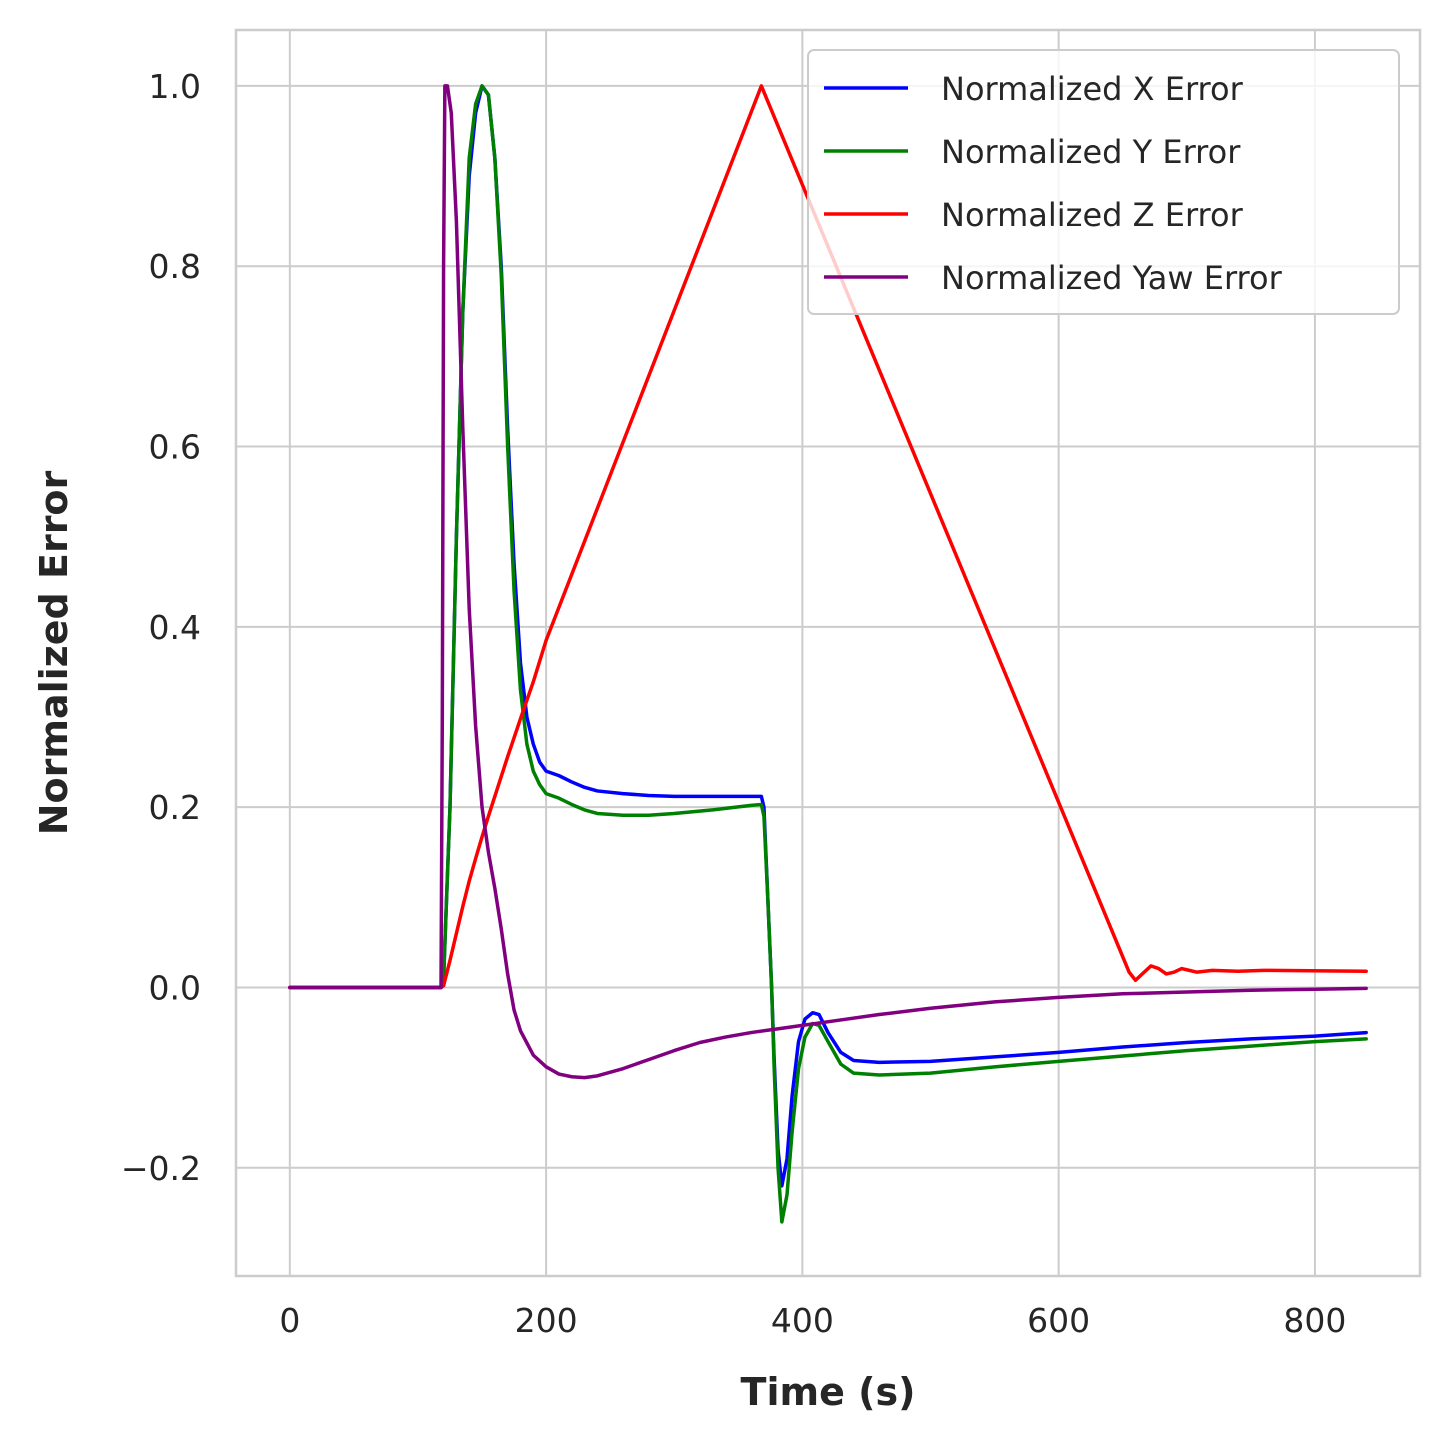 This screenshot has width=1449, height=1448. I want to click on y-tick-label: 1.0, so click(175, 86).